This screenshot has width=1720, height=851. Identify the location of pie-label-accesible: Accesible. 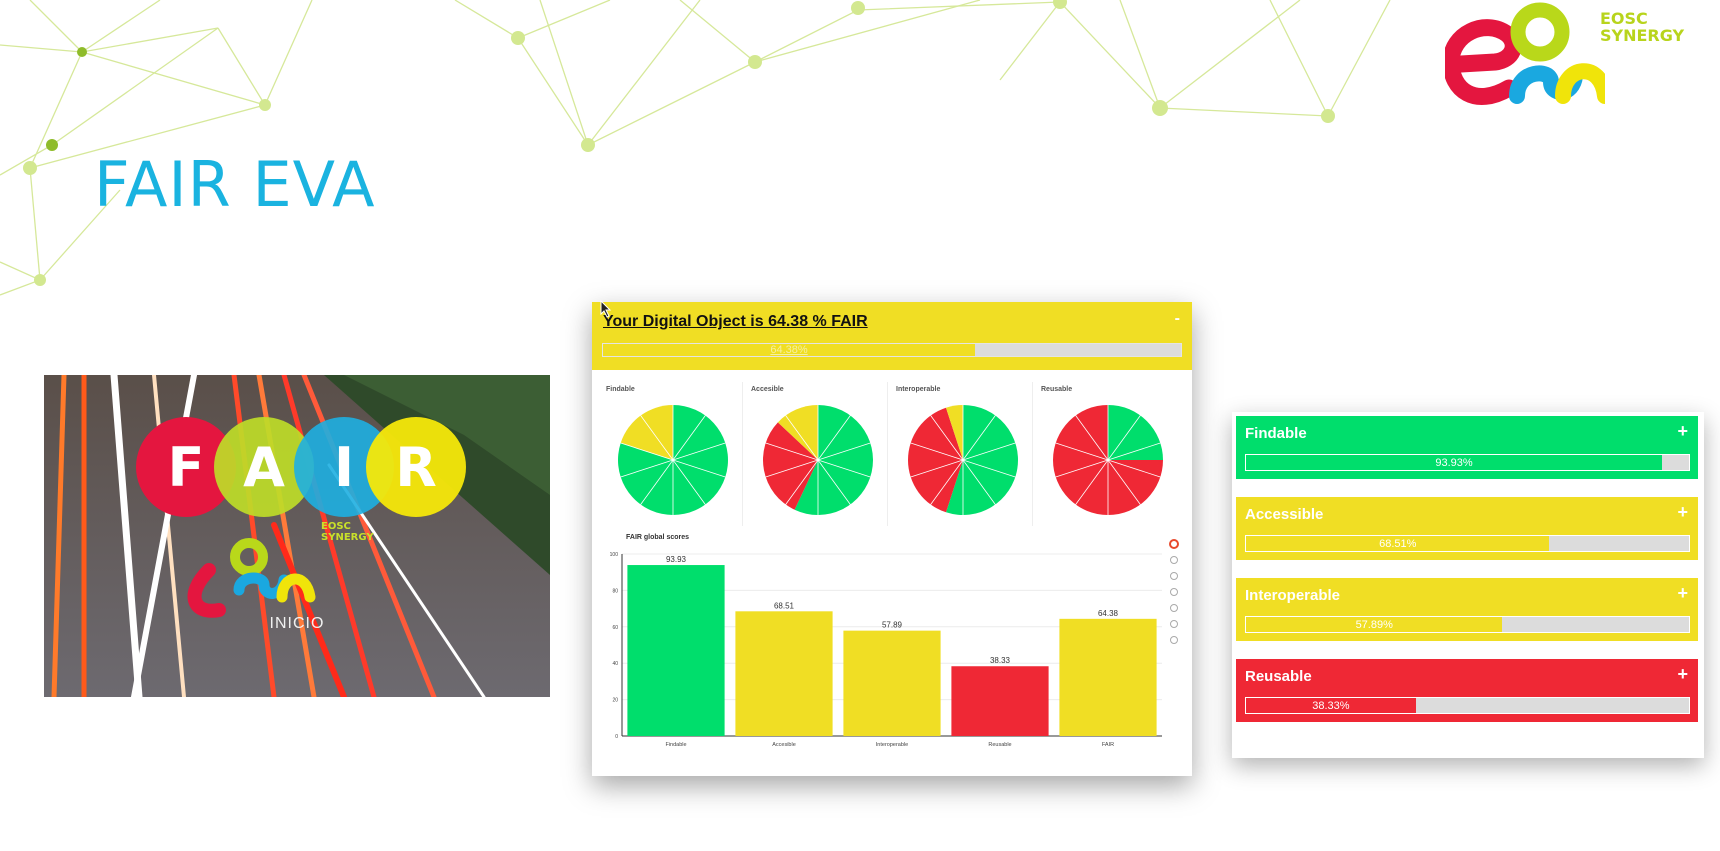
(767, 389).